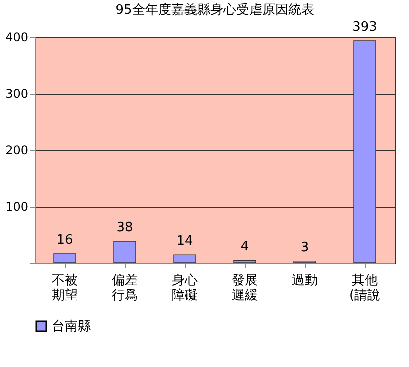  Describe the element at coordinates (17, 207) in the screenshot. I see `y-tick-label: 100` at that location.